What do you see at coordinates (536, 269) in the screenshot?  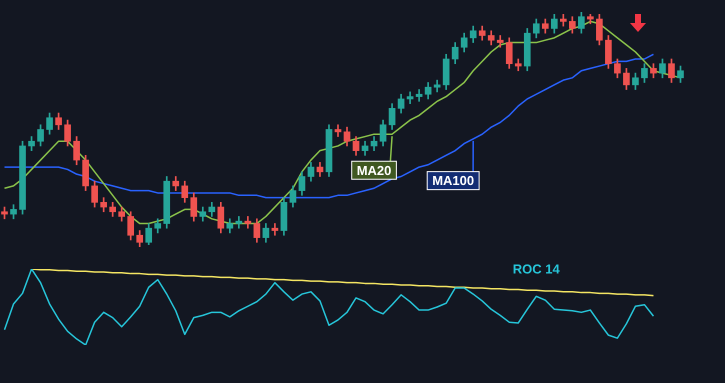 I see `text: ROC 14` at bounding box center [536, 269].